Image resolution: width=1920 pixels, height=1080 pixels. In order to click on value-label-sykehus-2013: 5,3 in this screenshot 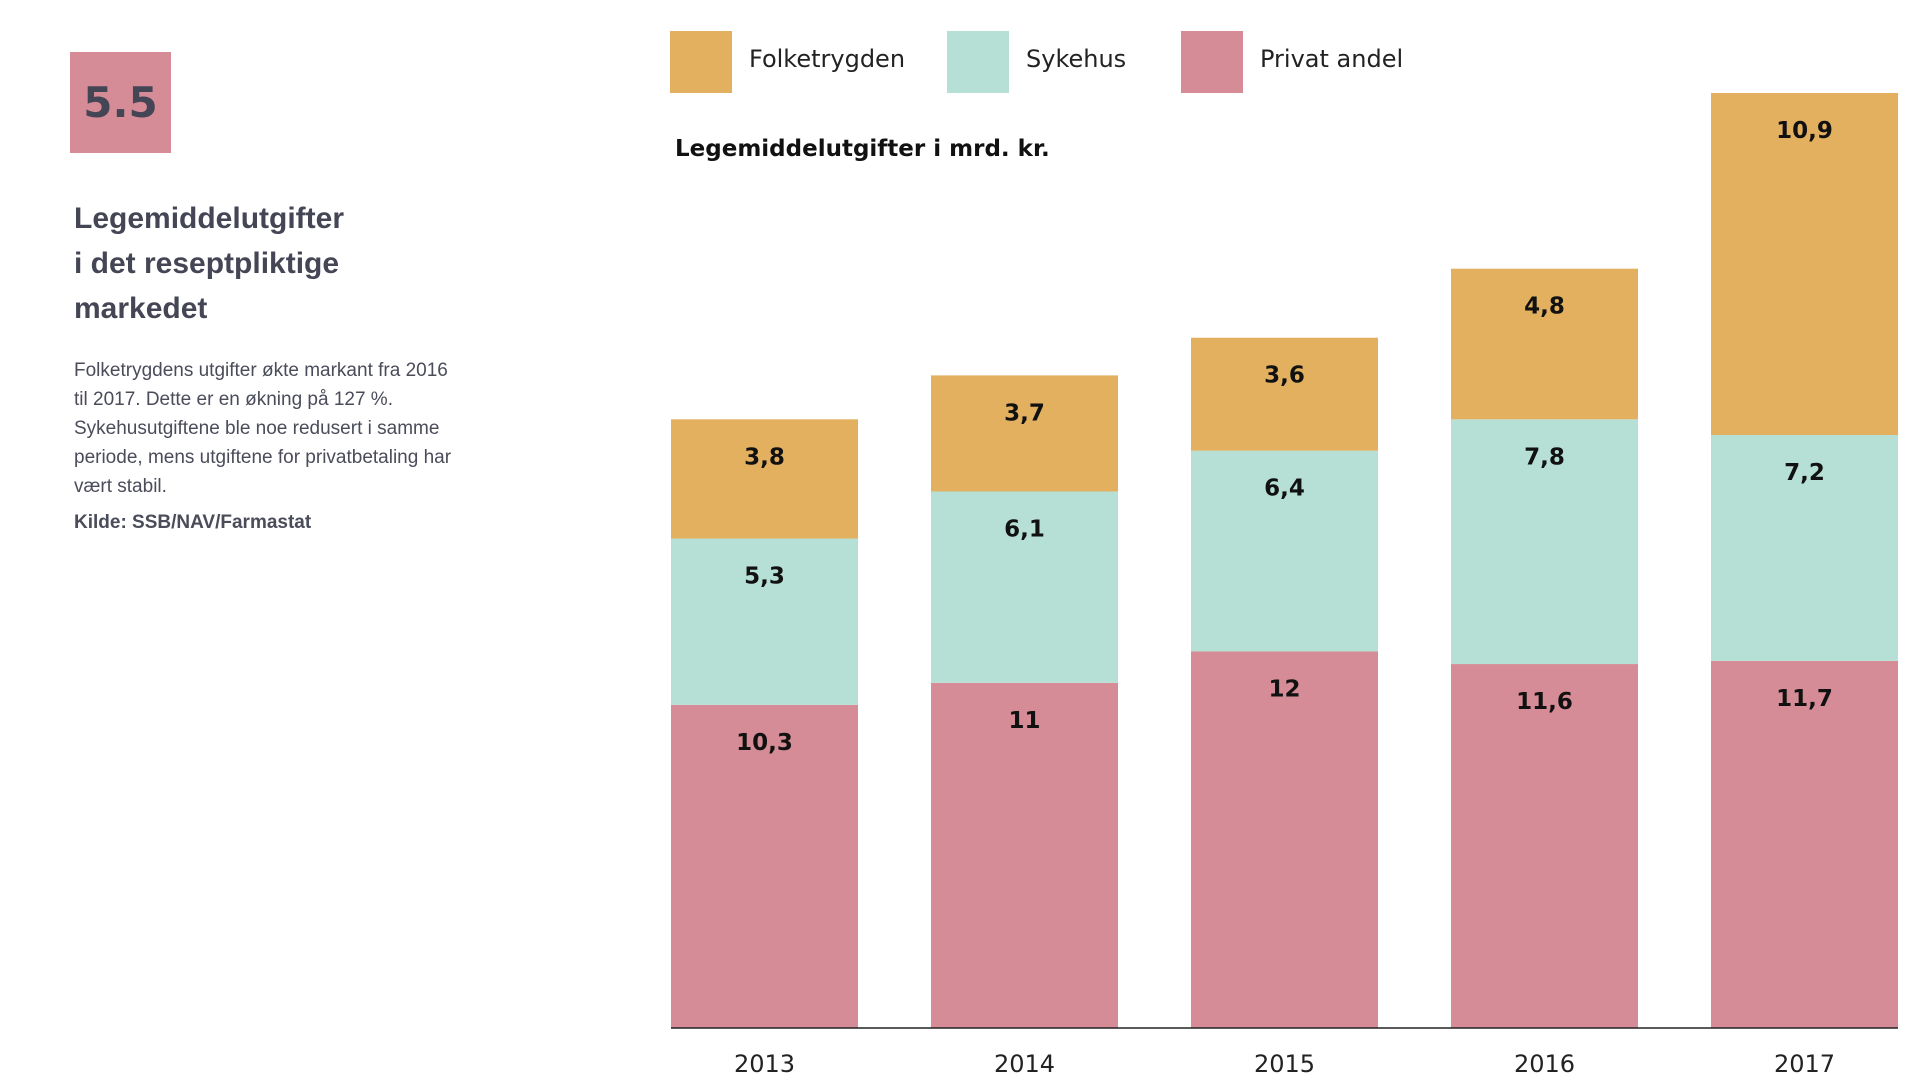, I will do `click(764, 577)`.